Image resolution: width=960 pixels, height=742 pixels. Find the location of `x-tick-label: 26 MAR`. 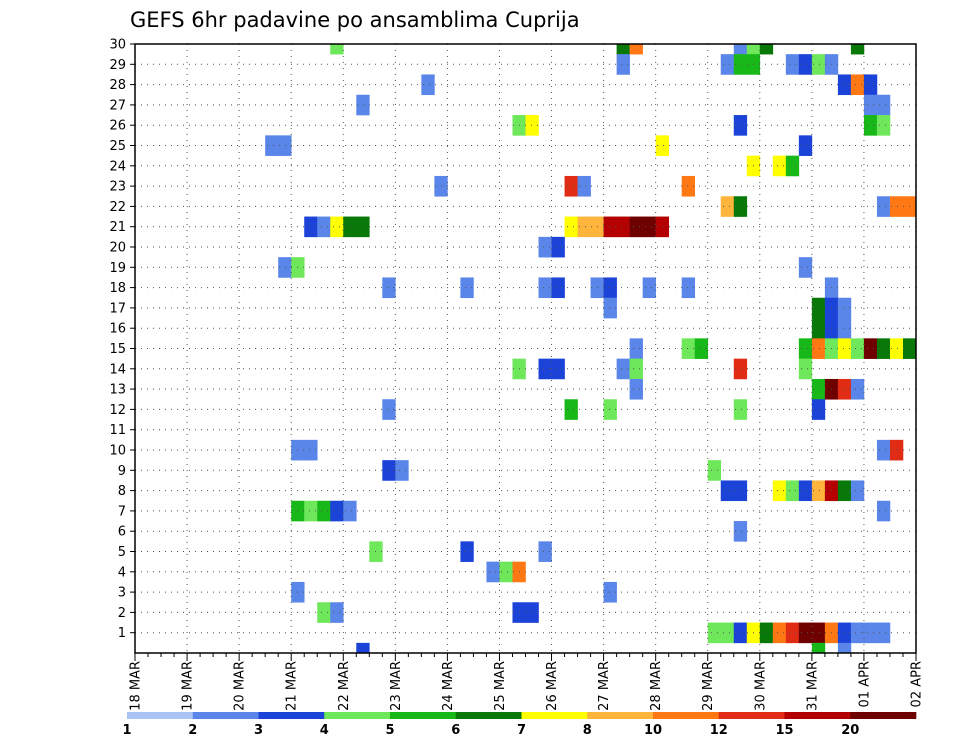

x-tick-label: 26 MAR is located at coordinates (552, 686).